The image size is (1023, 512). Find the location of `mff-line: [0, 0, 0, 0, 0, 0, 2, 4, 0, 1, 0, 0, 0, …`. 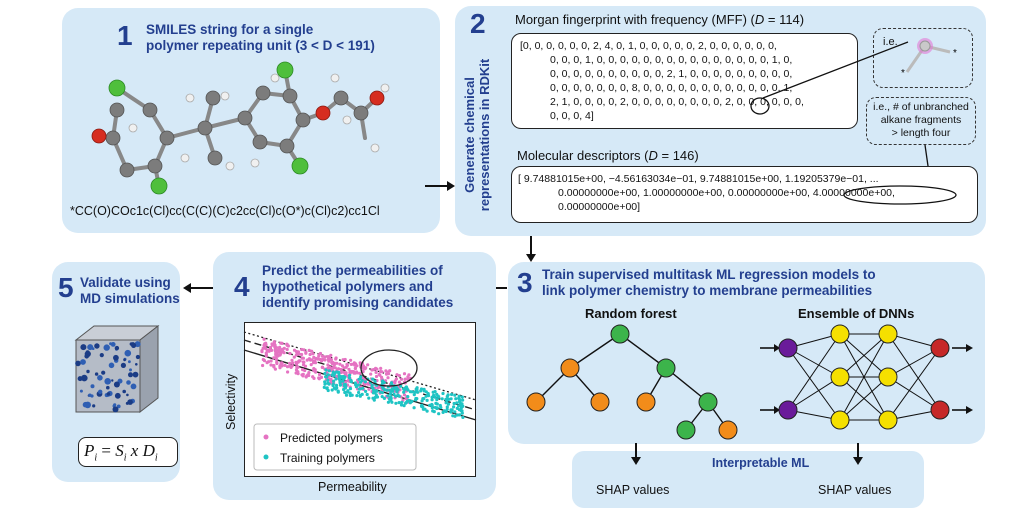

mff-line: [0, 0, 0, 0, 0, 0, 2, 4, 0, 1, 0, 0, 0, … is located at coordinates (648, 46).